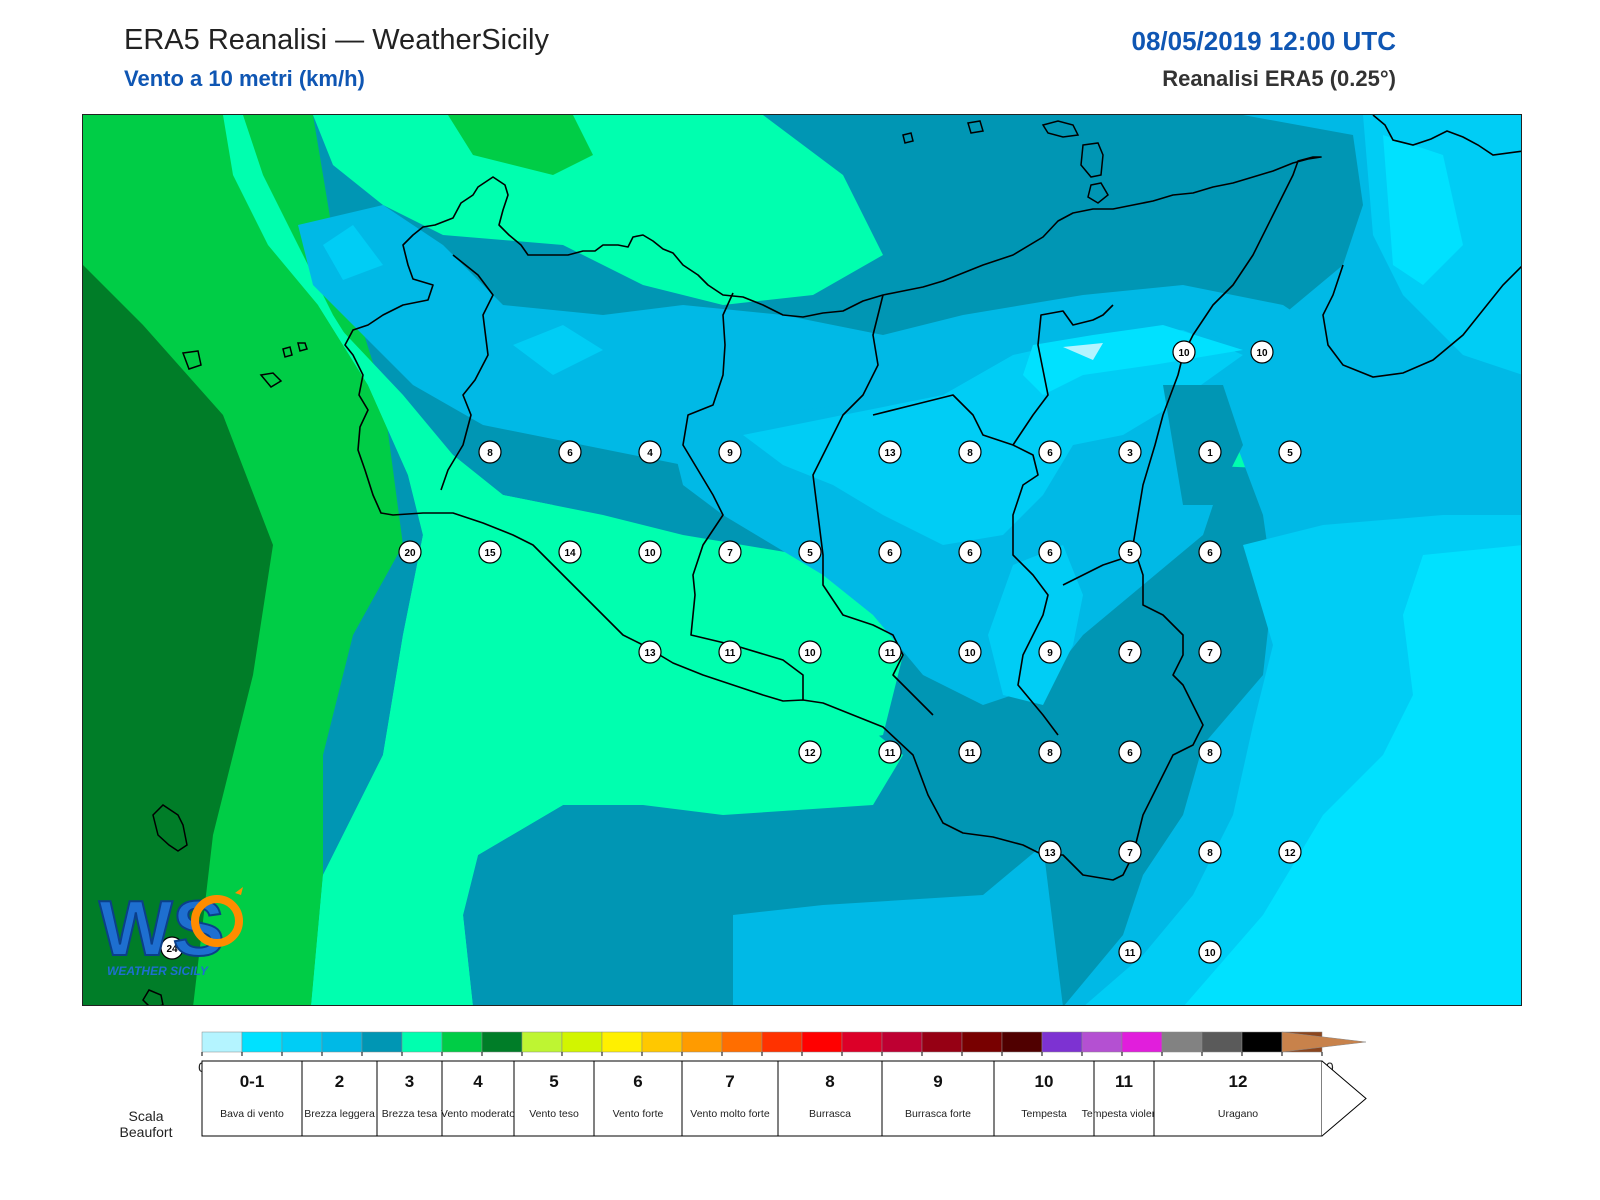 This screenshot has height=1200, width=1600. What do you see at coordinates (1124, 1081) in the screenshot?
I see `beaufort-force: 11` at bounding box center [1124, 1081].